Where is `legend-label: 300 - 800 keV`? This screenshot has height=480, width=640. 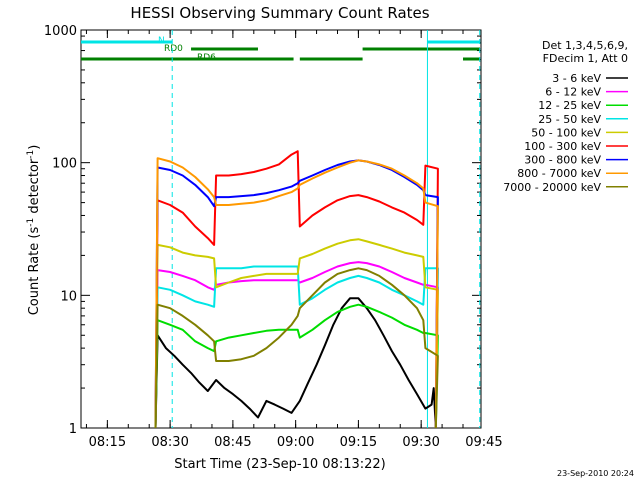
legend-label: 300 - 800 keV is located at coordinates (562, 160).